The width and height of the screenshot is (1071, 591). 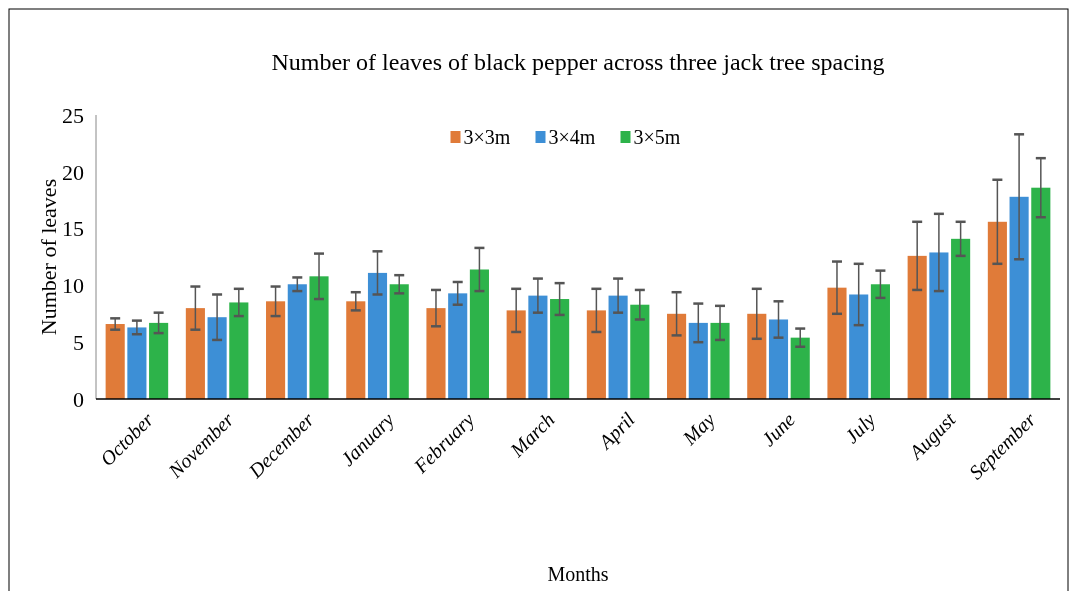 What do you see at coordinates (657, 137) in the screenshot?
I see `legend-label: 3×5m` at bounding box center [657, 137].